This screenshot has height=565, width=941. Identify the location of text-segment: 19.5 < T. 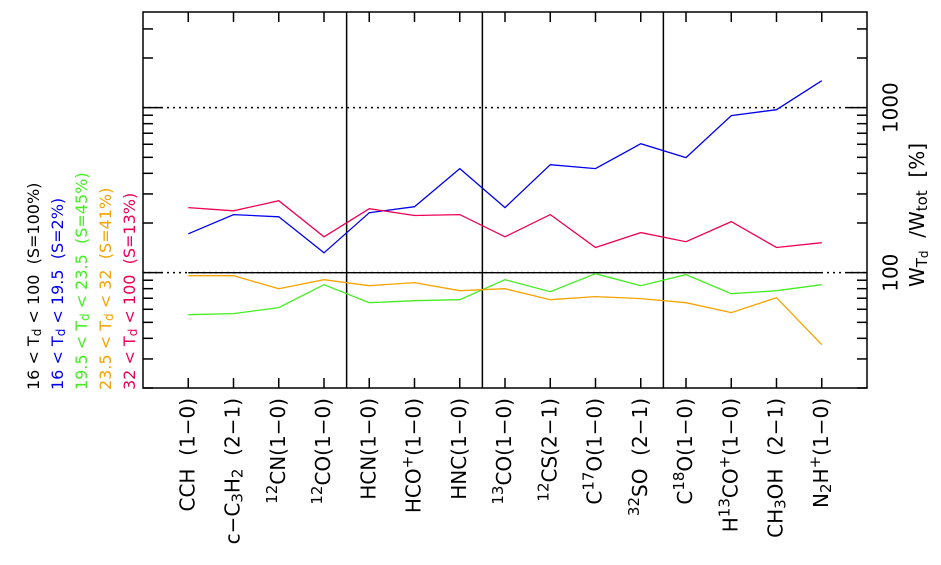
(81, 355).